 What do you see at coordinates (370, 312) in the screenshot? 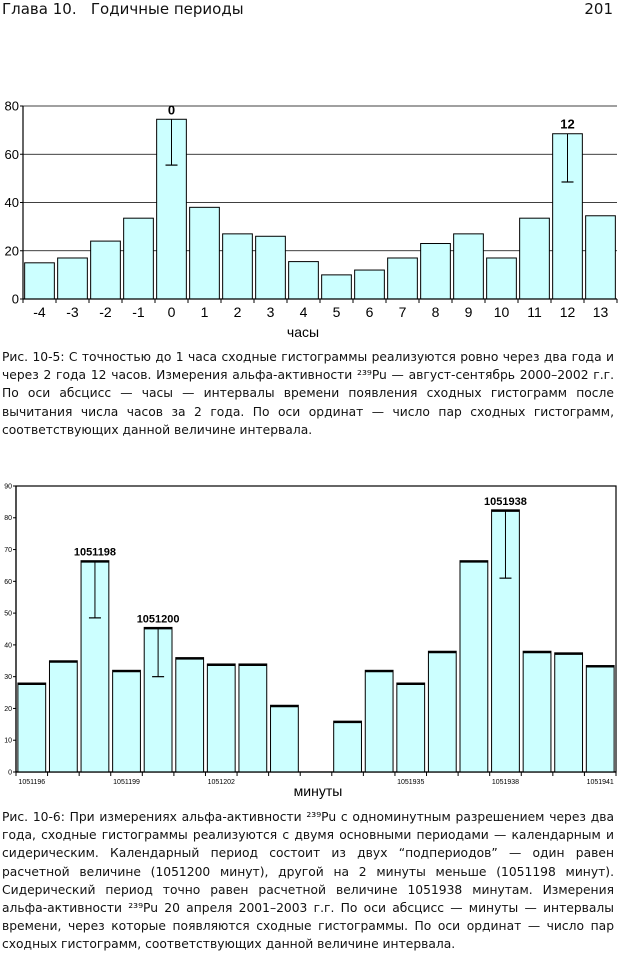
I see `x-tick-label: 6` at bounding box center [370, 312].